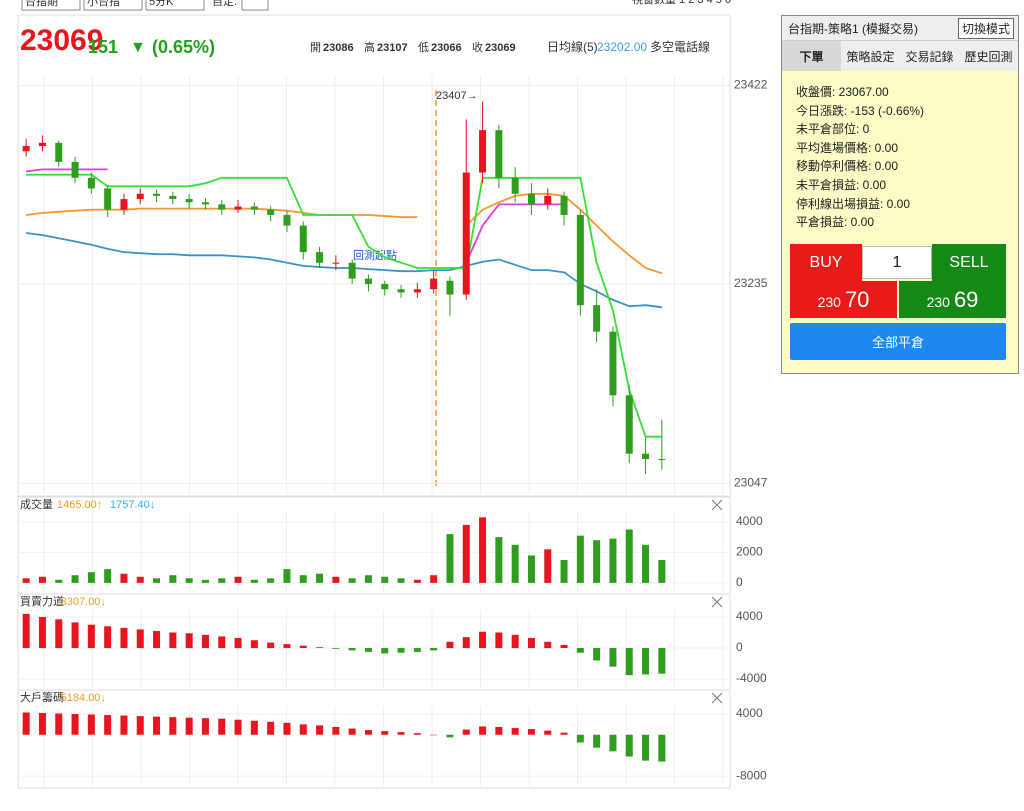 This screenshot has height=811, width=1024. What do you see at coordinates (680, 46) in the screenshot?
I see `indicator: 多空電話線` at bounding box center [680, 46].